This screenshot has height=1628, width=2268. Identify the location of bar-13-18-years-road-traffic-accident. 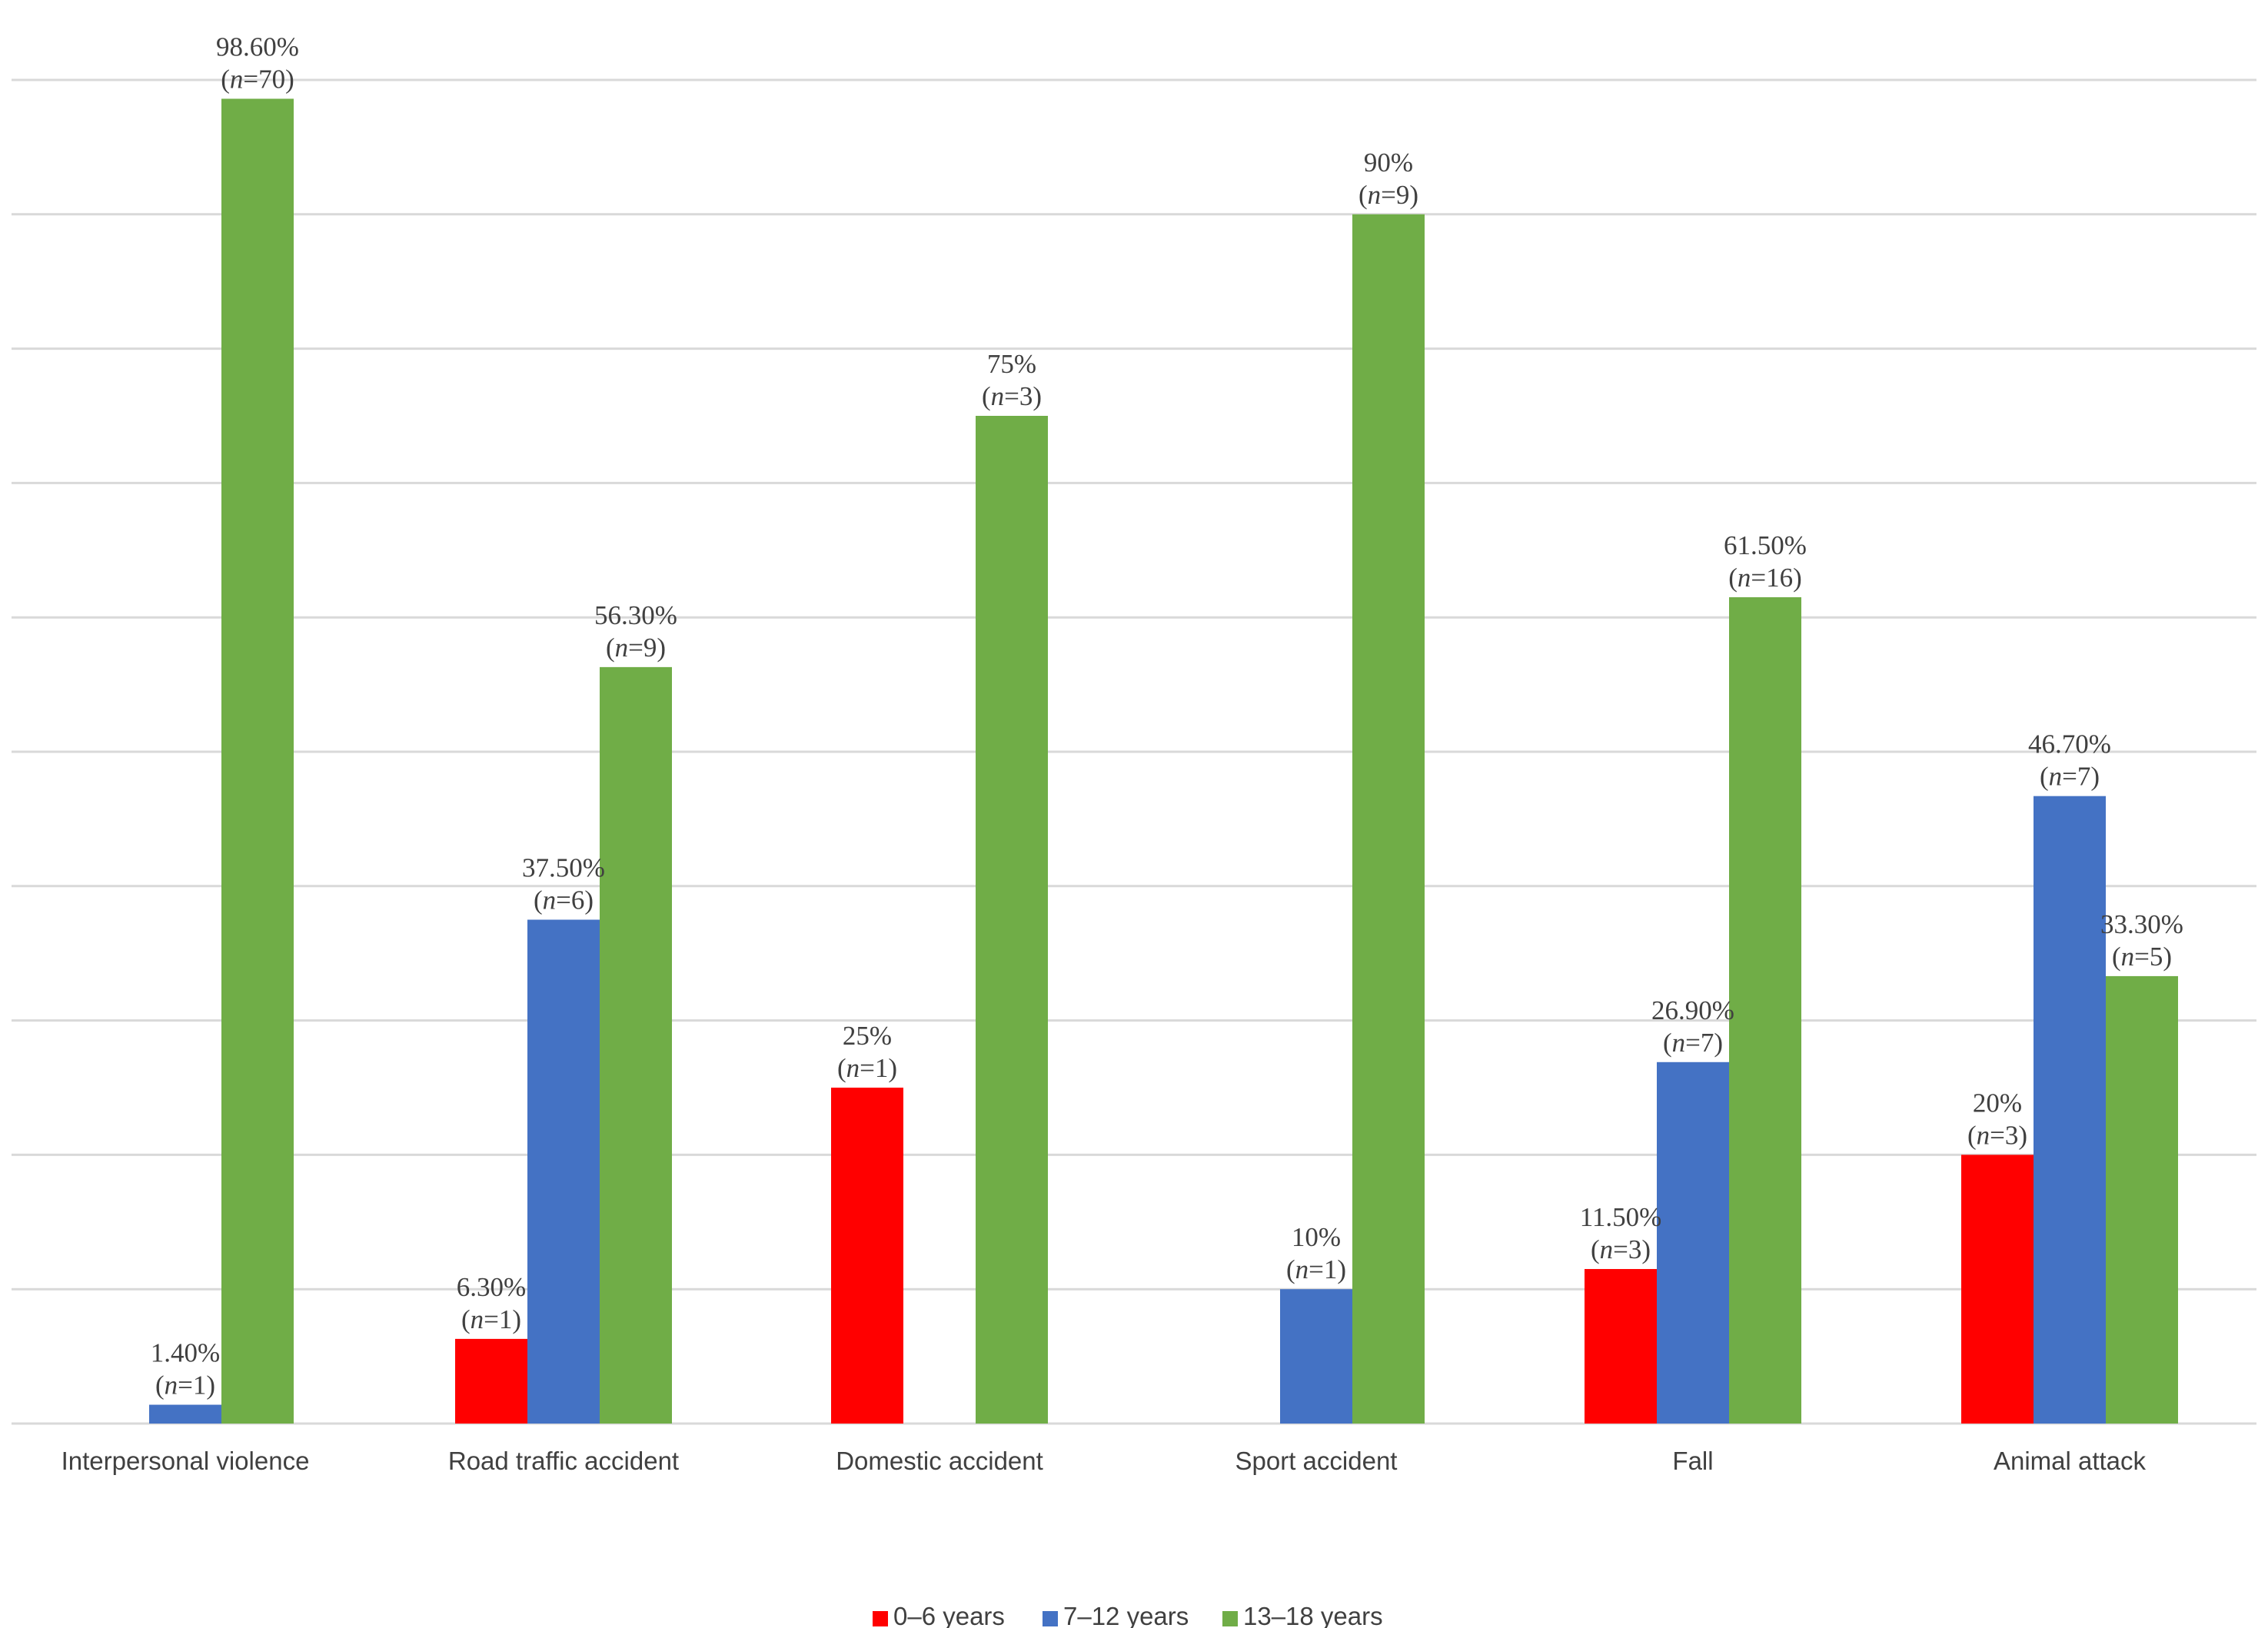
(636, 1045).